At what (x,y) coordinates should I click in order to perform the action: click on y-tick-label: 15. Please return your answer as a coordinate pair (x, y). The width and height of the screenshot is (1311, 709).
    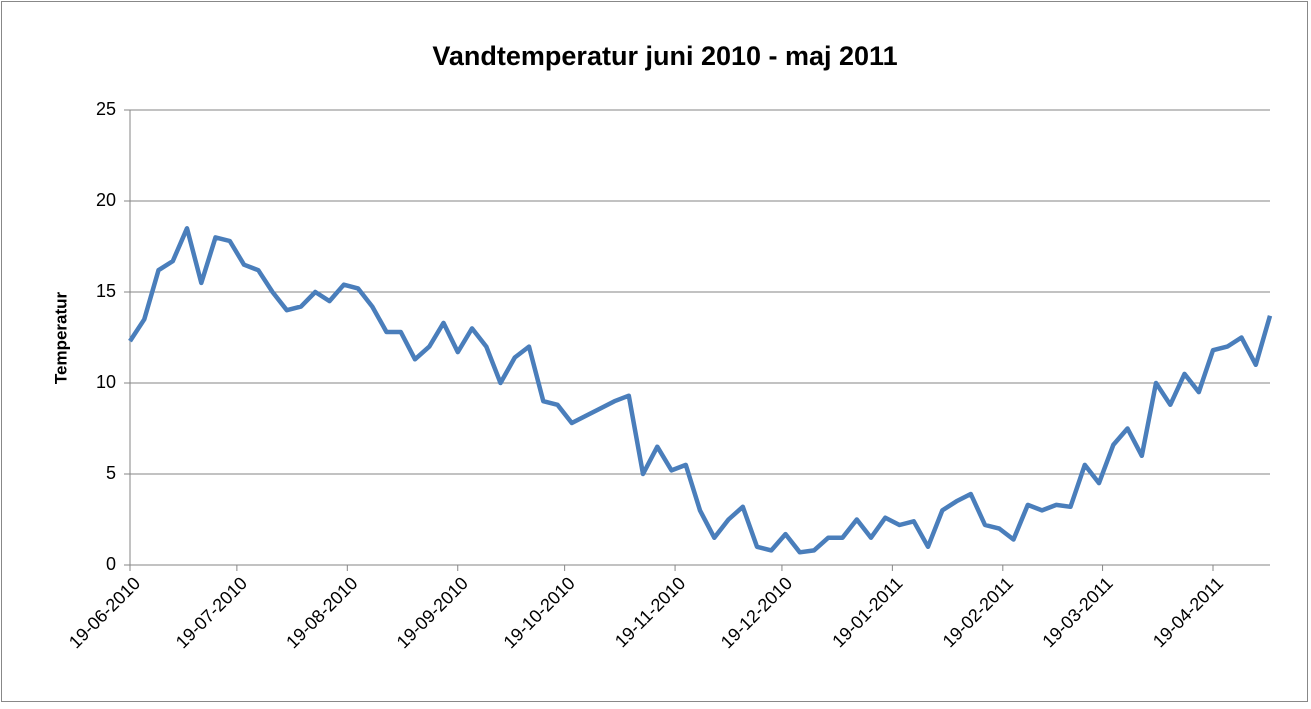
    Looking at the image, I should click on (106, 291).